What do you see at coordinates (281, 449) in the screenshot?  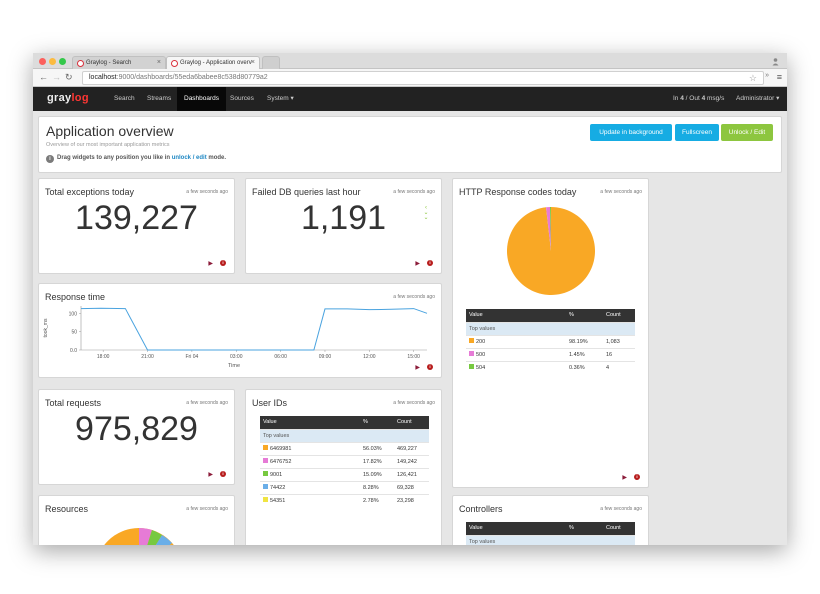 I see `row-value: 6469981` at bounding box center [281, 449].